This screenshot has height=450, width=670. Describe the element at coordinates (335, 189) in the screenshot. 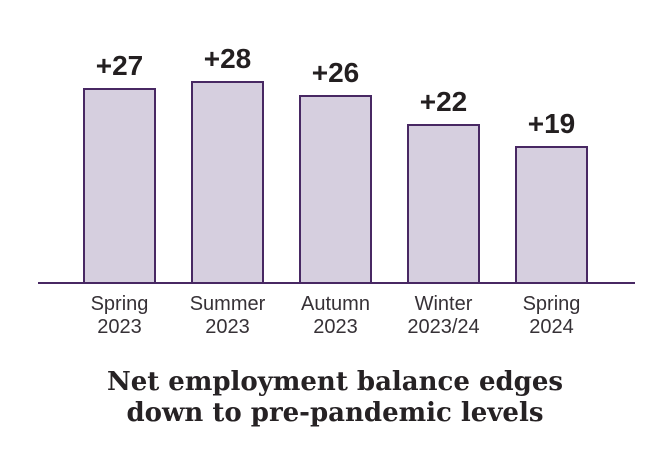

I see `bar-autumn-2023` at that location.